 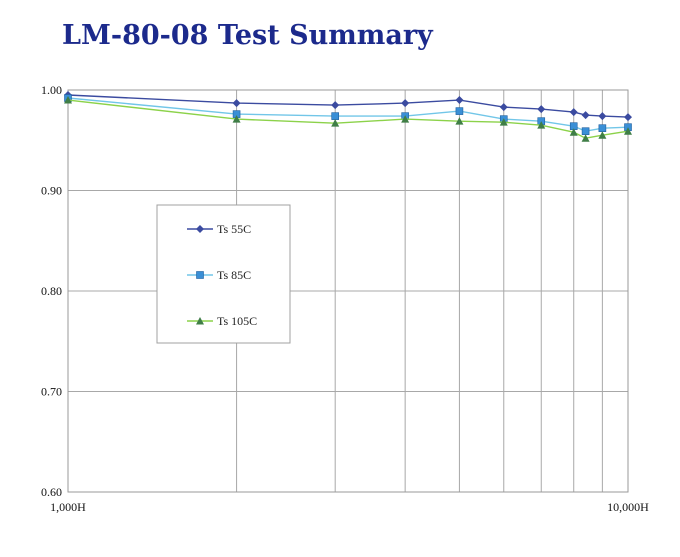 I want to click on y-tick-label: 0.60, so click(x=51, y=492).